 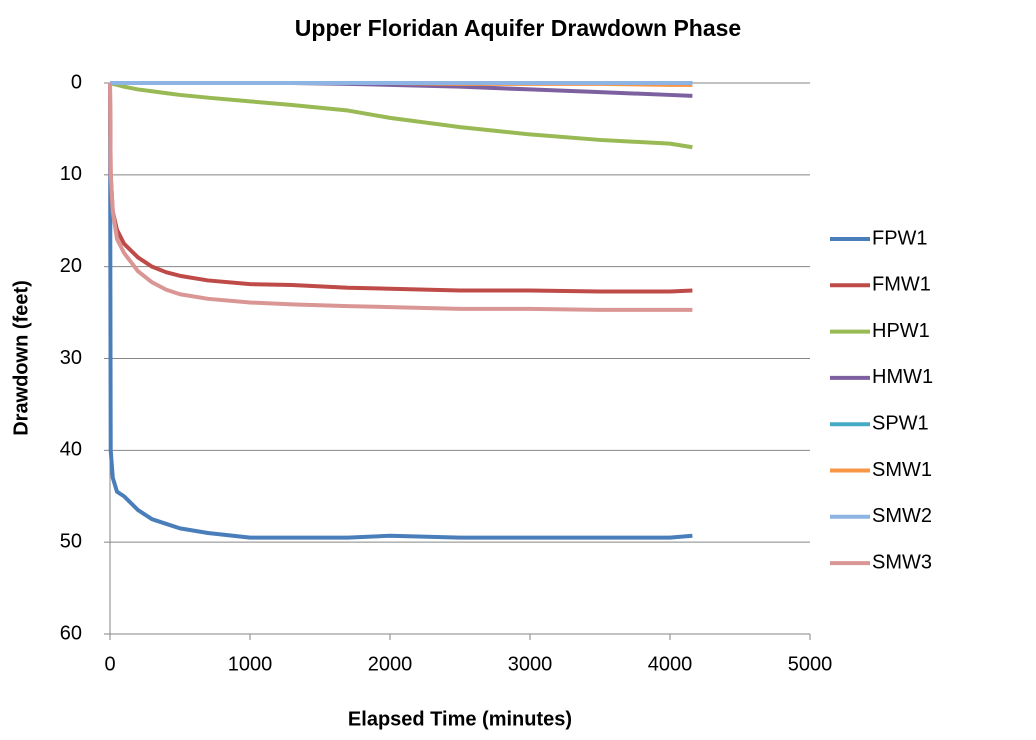 I want to click on y-tick-label: 40, so click(x=71, y=450).